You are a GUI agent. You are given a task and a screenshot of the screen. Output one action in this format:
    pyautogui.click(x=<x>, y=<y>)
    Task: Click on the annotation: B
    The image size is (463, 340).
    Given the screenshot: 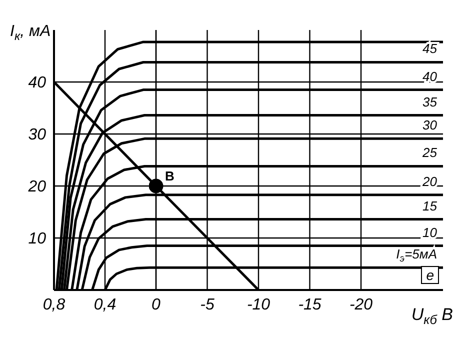 What is the action you would take?
    pyautogui.click(x=169, y=176)
    